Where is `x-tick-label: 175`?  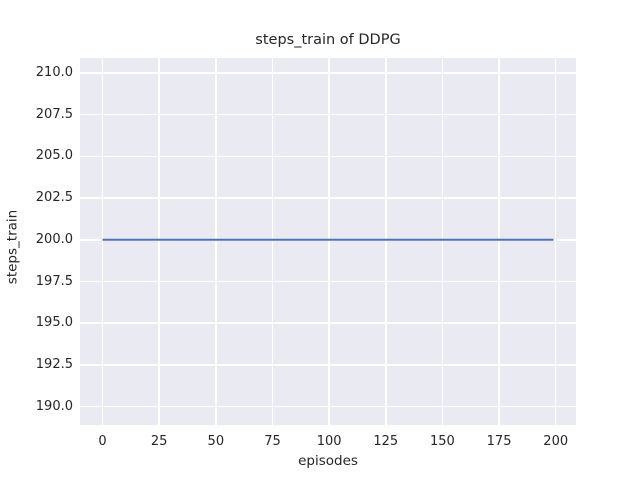
x-tick-label: 175 is located at coordinates (499, 441).